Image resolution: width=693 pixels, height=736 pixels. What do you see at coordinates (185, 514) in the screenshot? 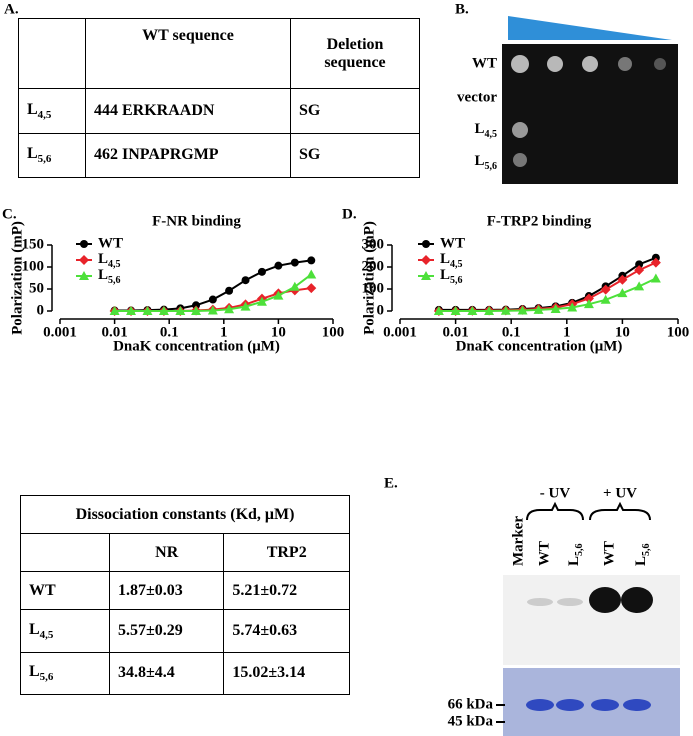
I see `table-title: Dissociation constants (Kd, μM)` at bounding box center [185, 514].